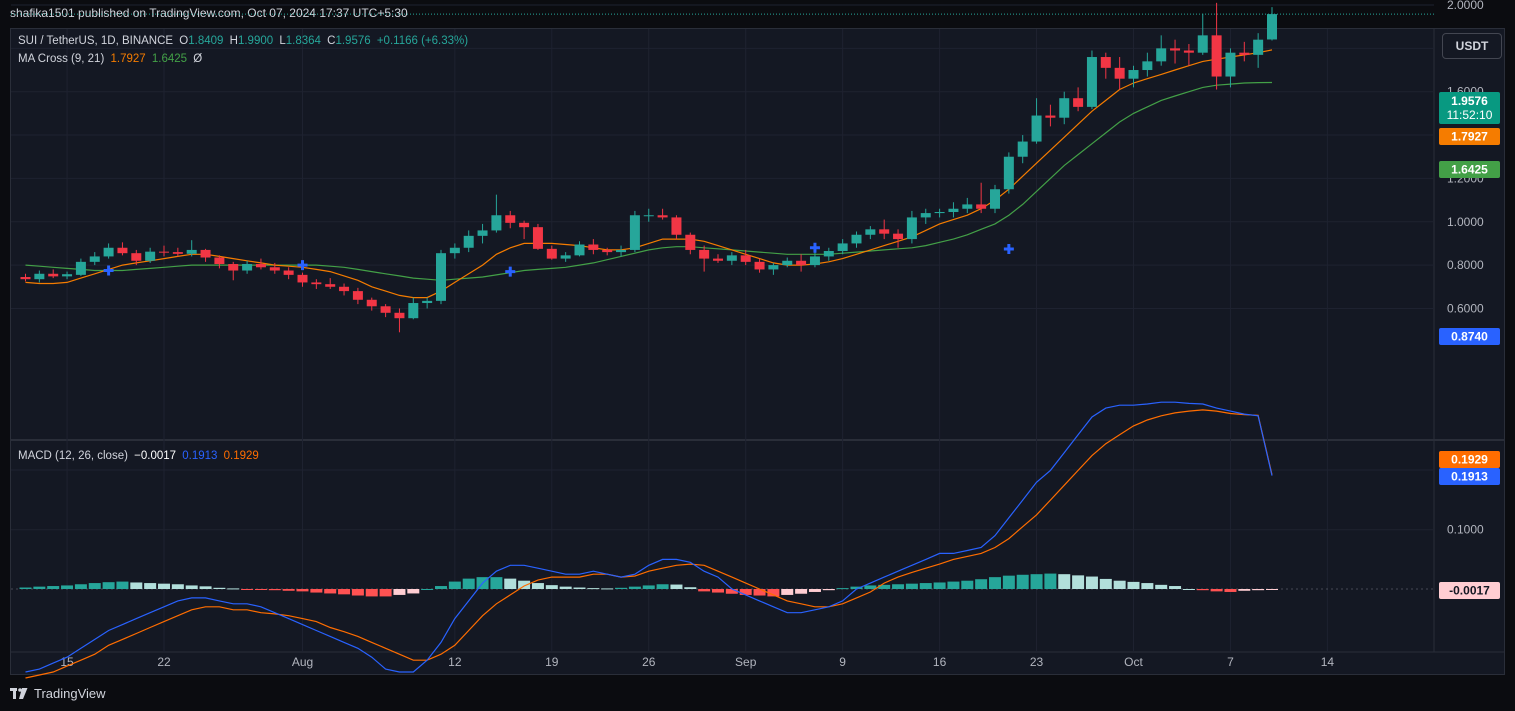  Describe the element at coordinates (649, 662) in the screenshot. I see `time-tick-label: 26` at that location.